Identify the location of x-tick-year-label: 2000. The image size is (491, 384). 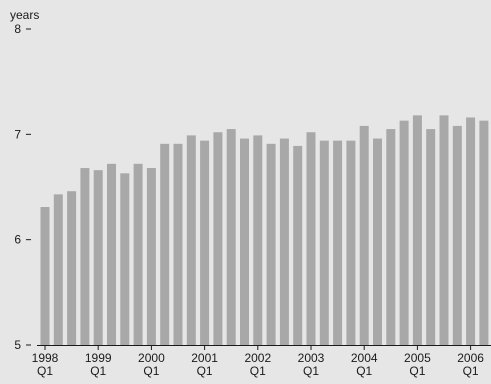
(151, 358).